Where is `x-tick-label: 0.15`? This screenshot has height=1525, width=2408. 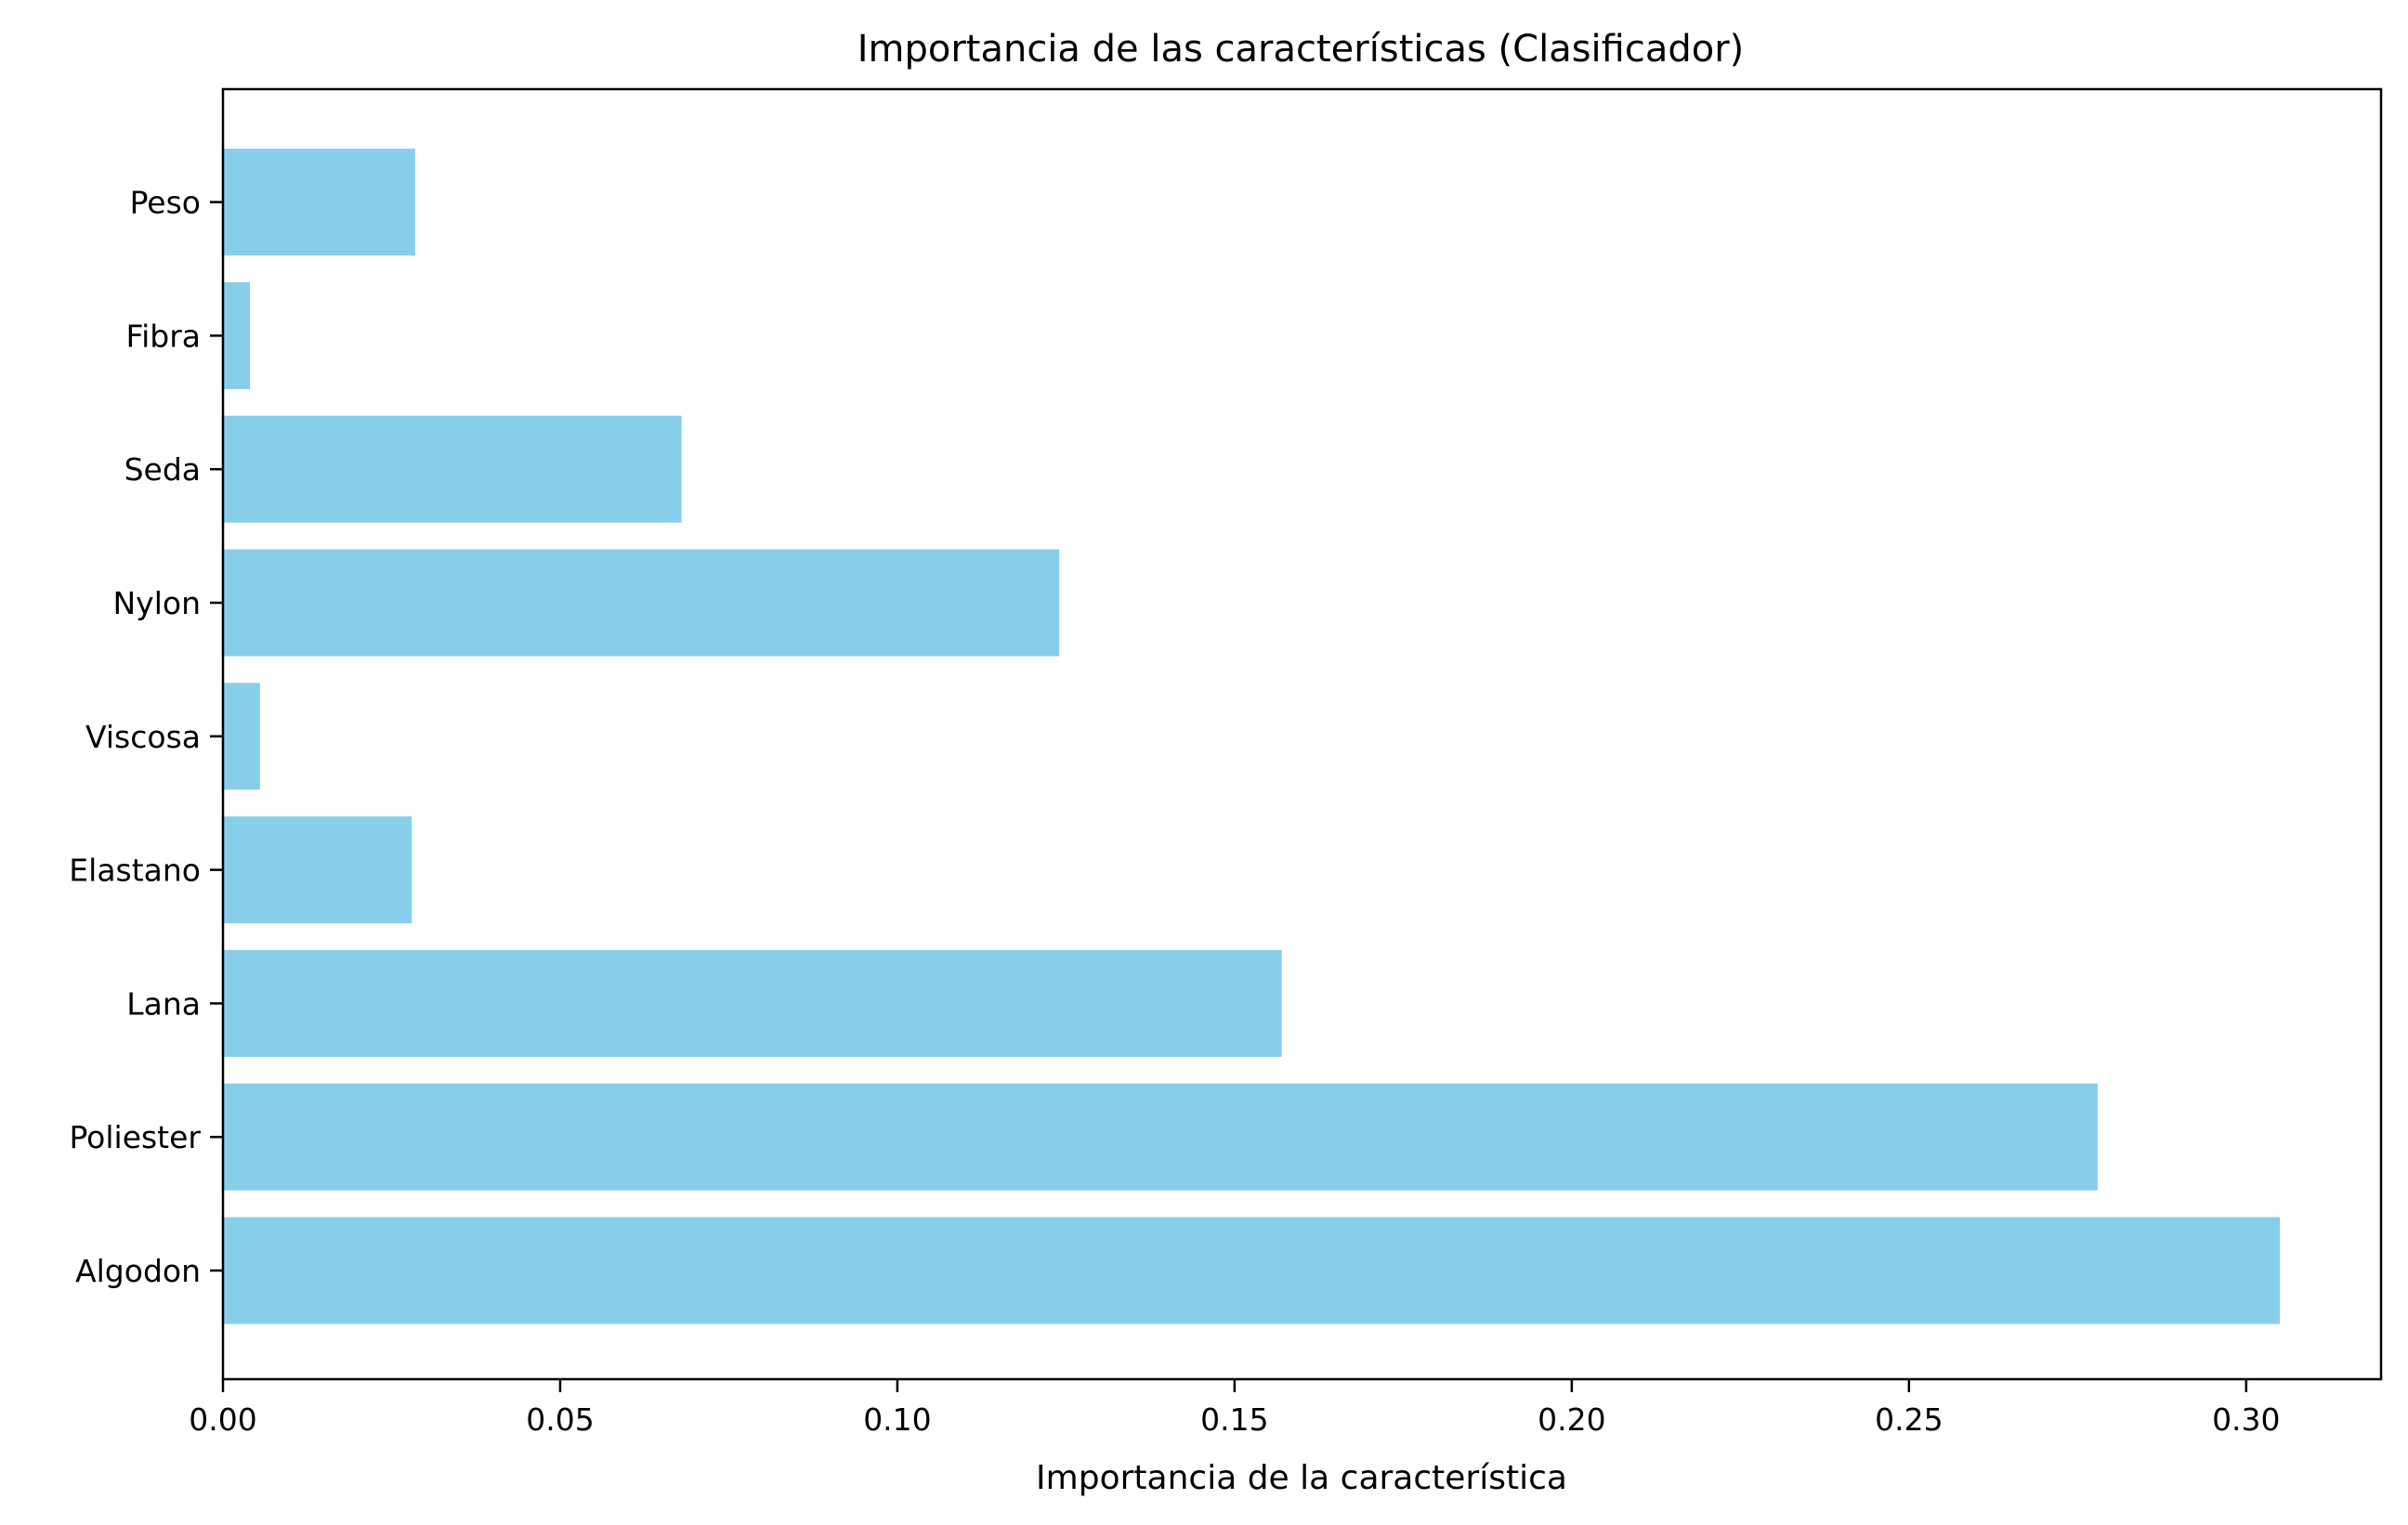 x-tick-label: 0.15 is located at coordinates (1234, 1419).